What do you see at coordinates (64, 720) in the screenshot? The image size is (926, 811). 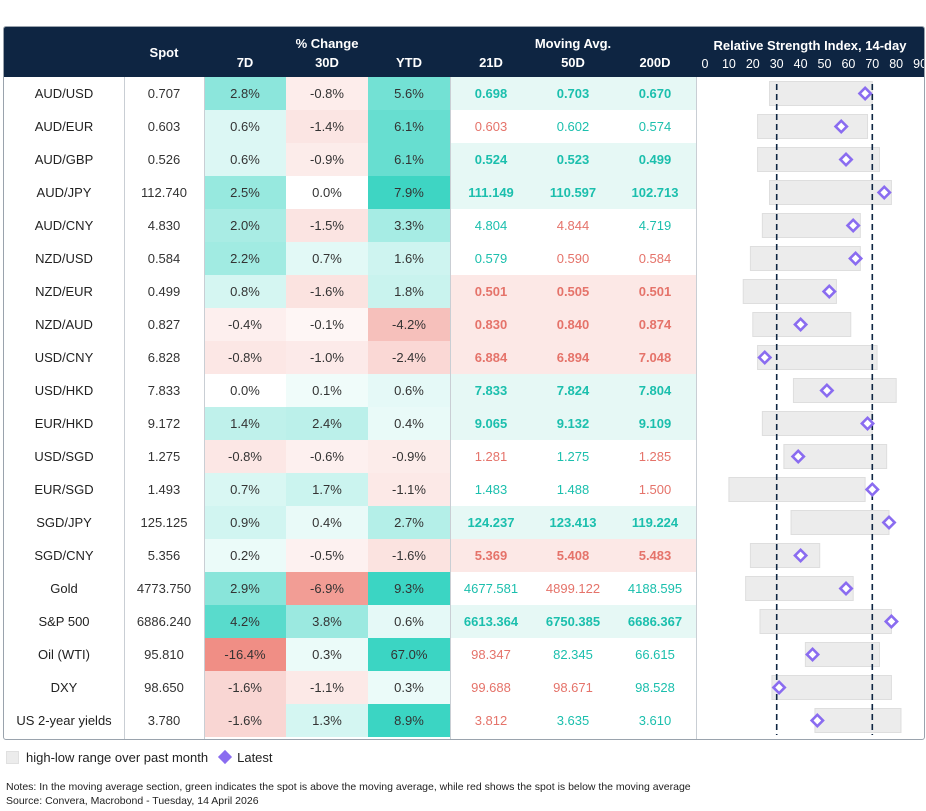 I see `pair-name: US 2-year yields` at bounding box center [64, 720].